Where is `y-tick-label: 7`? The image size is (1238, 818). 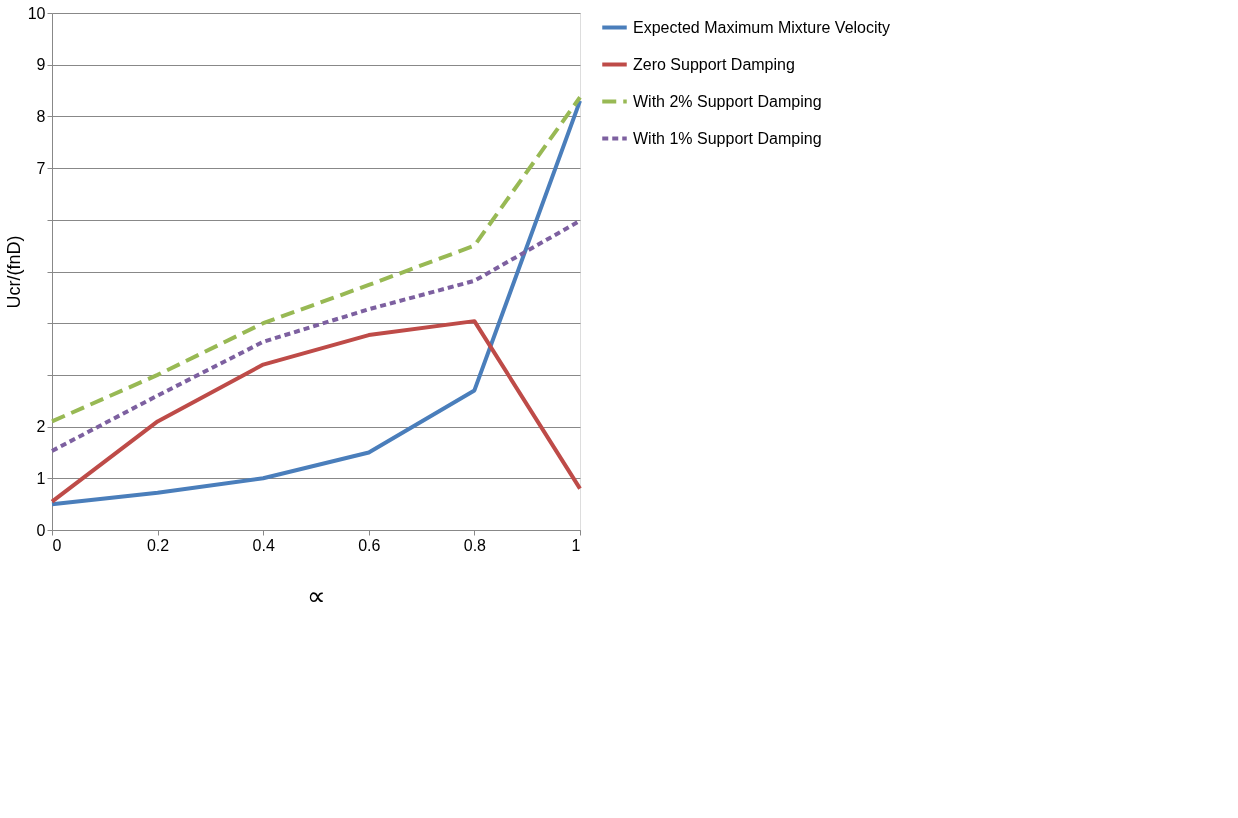
y-tick-label: 7 is located at coordinates (41, 168).